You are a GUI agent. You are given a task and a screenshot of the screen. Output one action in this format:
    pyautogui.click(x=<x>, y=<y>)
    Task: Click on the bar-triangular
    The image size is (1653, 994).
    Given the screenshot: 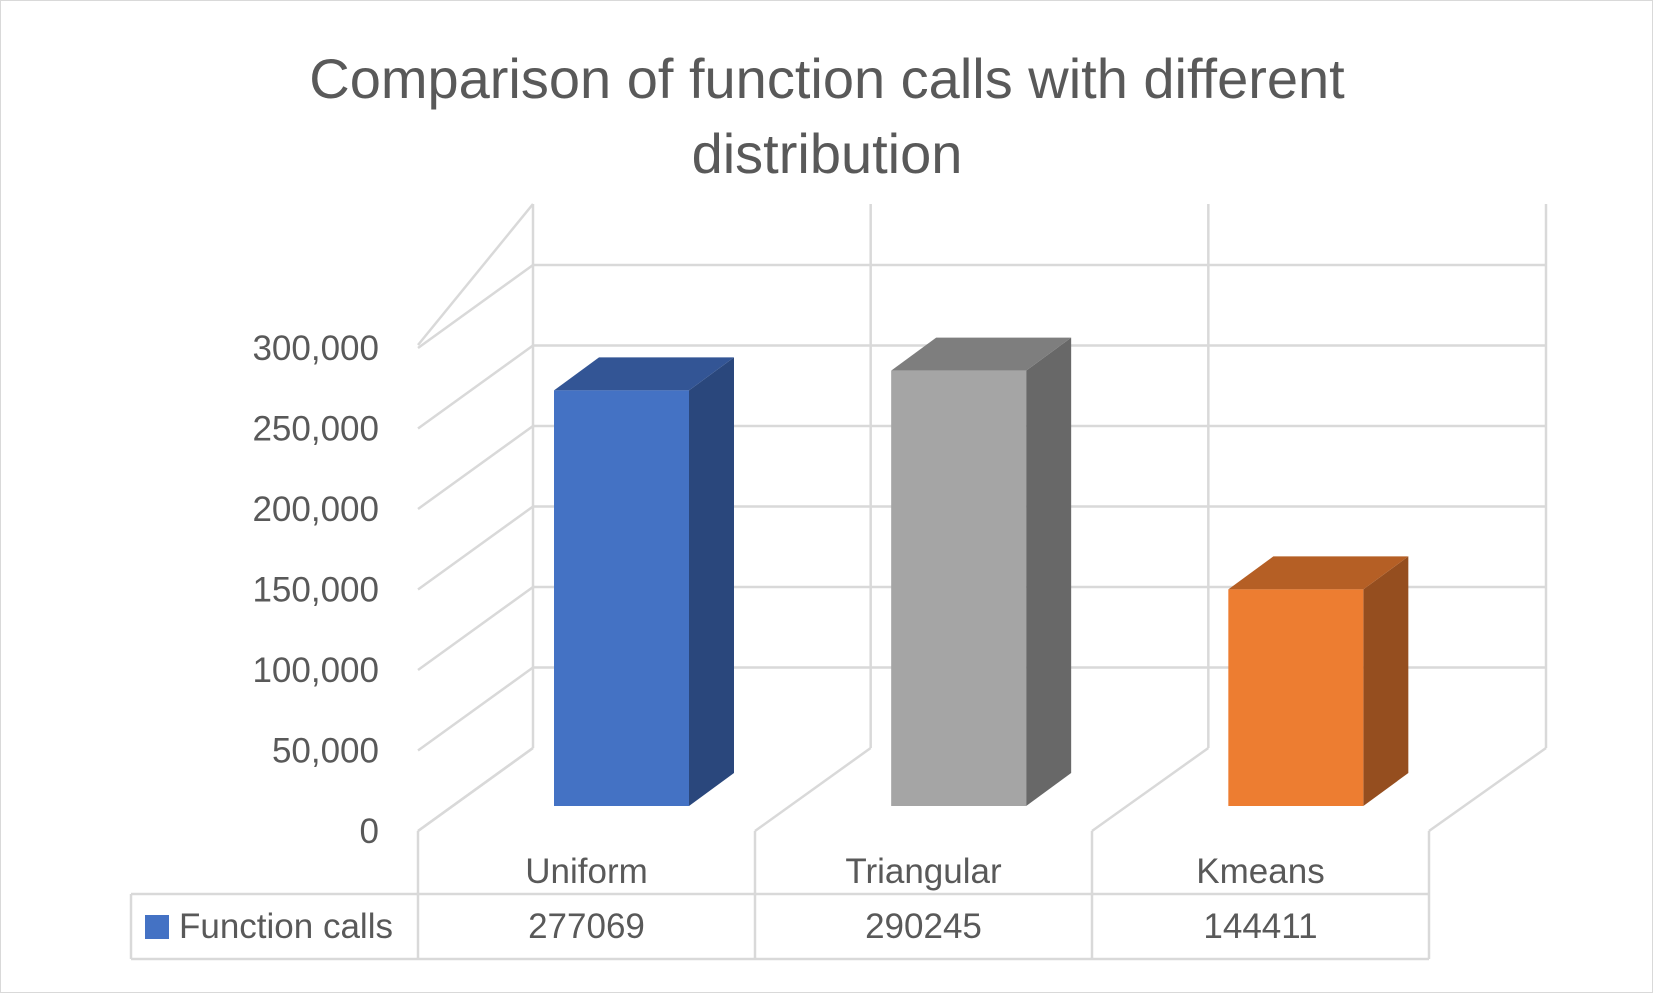 What is the action you would take?
    pyautogui.click(x=959, y=588)
    